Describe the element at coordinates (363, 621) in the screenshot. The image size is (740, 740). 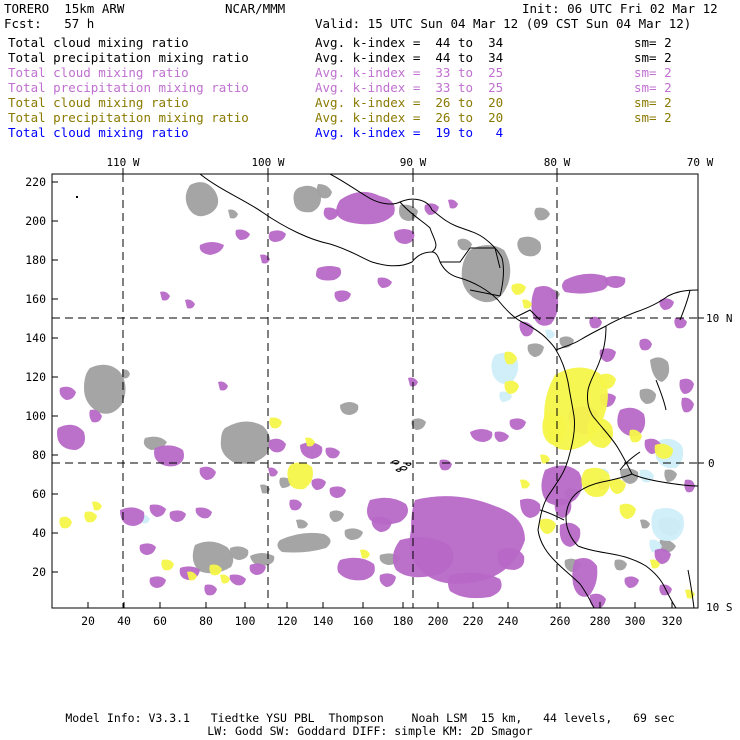
I see `x-tick-label: 160` at that location.